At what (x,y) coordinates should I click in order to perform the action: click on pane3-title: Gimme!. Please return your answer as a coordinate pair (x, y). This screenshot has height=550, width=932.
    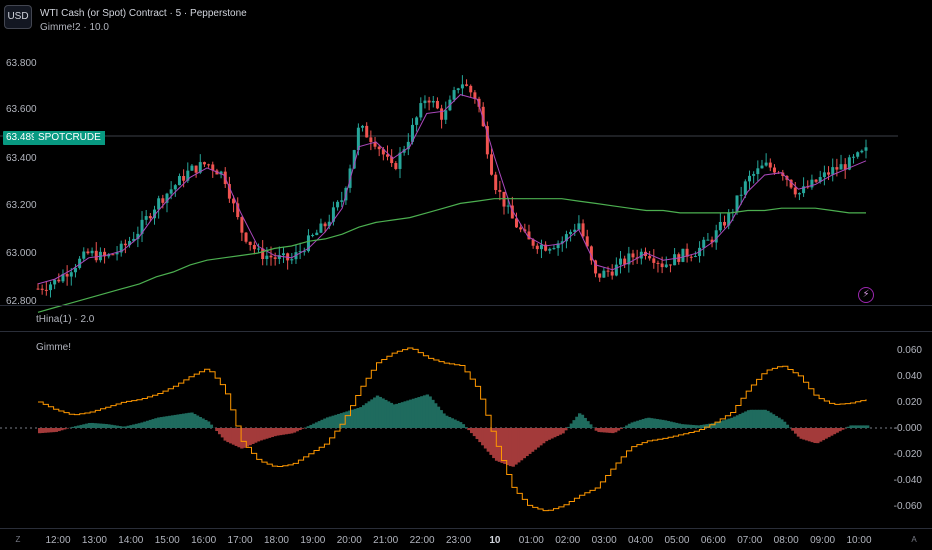
    Looking at the image, I should click on (53, 347).